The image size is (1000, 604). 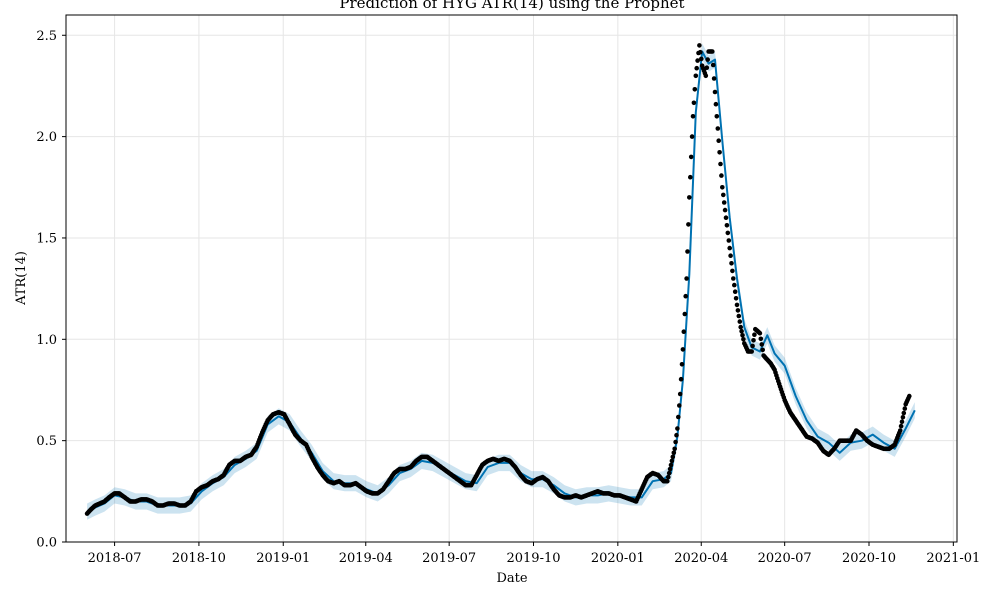 I want to click on x-tick-label: 2020-04, so click(x=701, y=558).